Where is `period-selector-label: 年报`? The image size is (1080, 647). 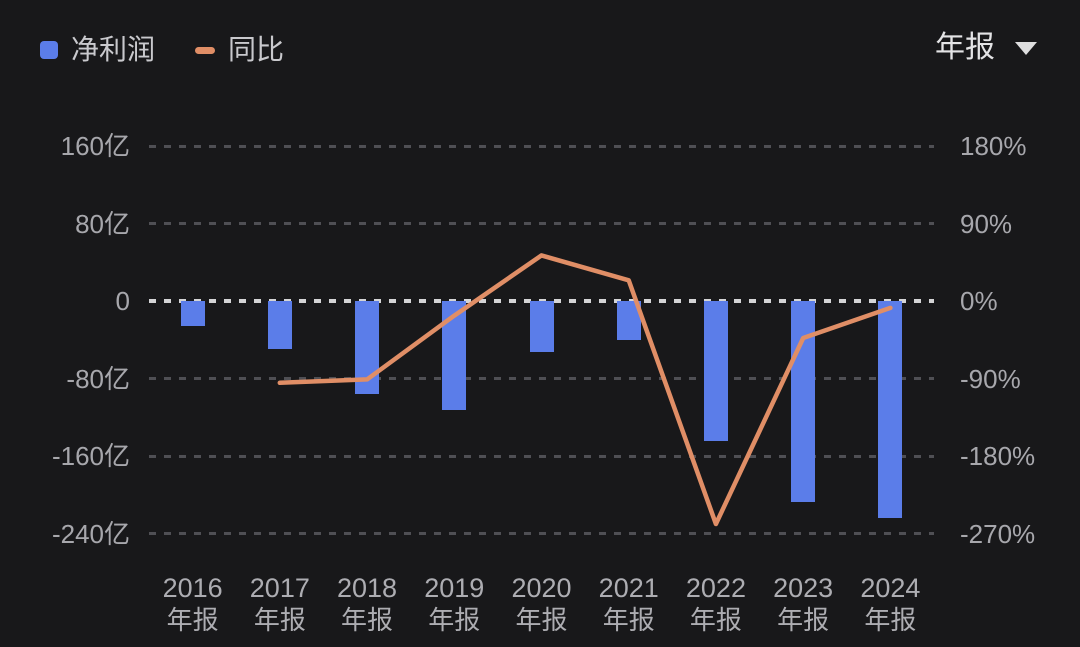
period-selector-label: 年报 is located at coordinates (965, 47).